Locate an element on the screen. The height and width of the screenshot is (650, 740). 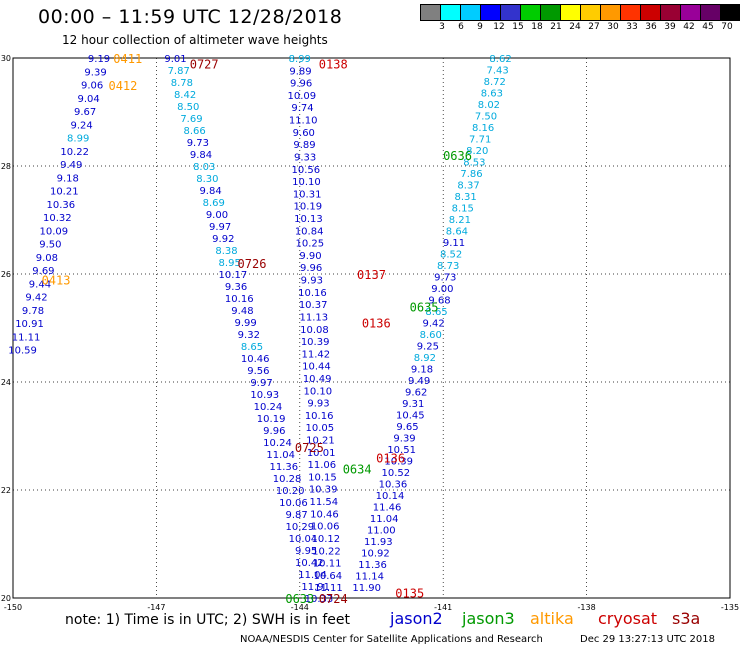
wave-height-value: 7.71 is located at coordinates (480, 140).